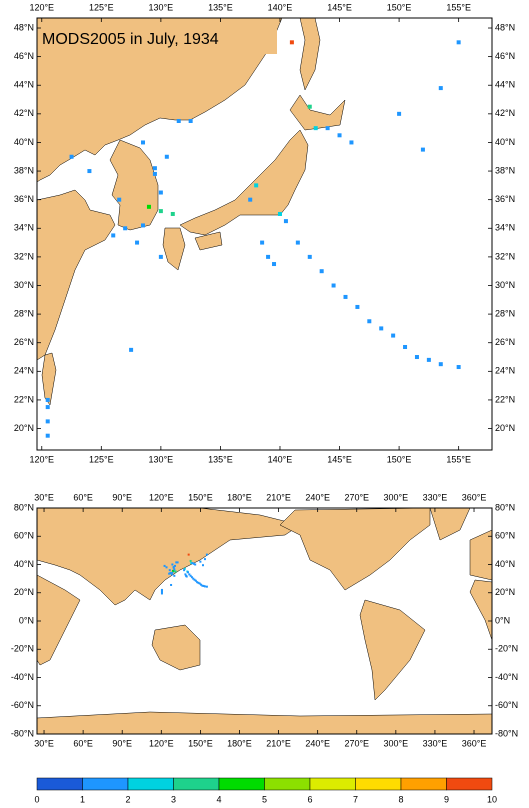 The image size is (529, 808). I want to click on bottom-observations, so click(184, 574).